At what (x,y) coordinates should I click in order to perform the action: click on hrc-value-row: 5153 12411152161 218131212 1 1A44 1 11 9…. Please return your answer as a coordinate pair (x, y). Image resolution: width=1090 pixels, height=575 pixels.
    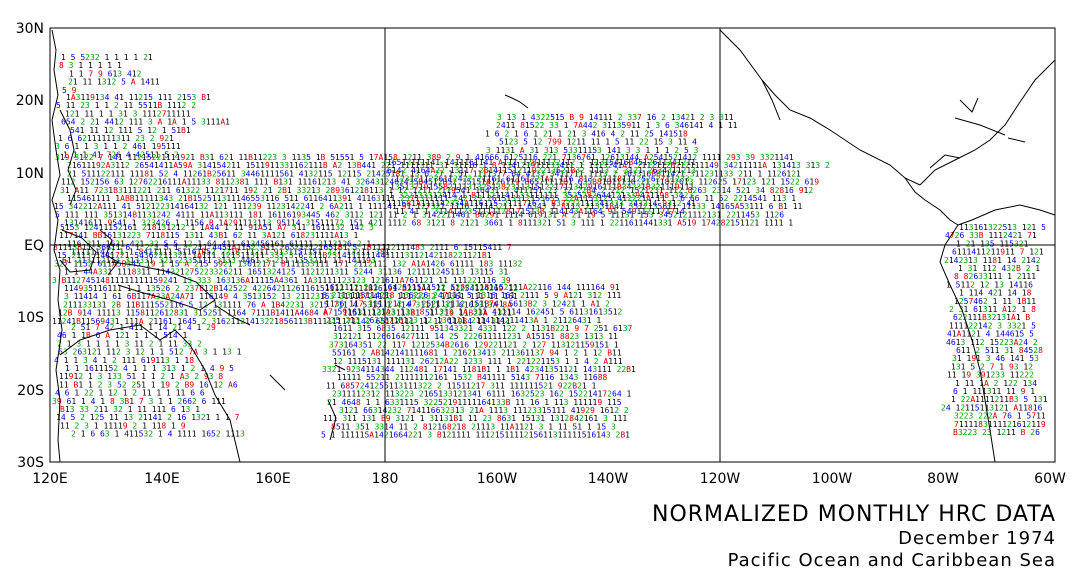
    Looking at the image, I should click on (217, 227).